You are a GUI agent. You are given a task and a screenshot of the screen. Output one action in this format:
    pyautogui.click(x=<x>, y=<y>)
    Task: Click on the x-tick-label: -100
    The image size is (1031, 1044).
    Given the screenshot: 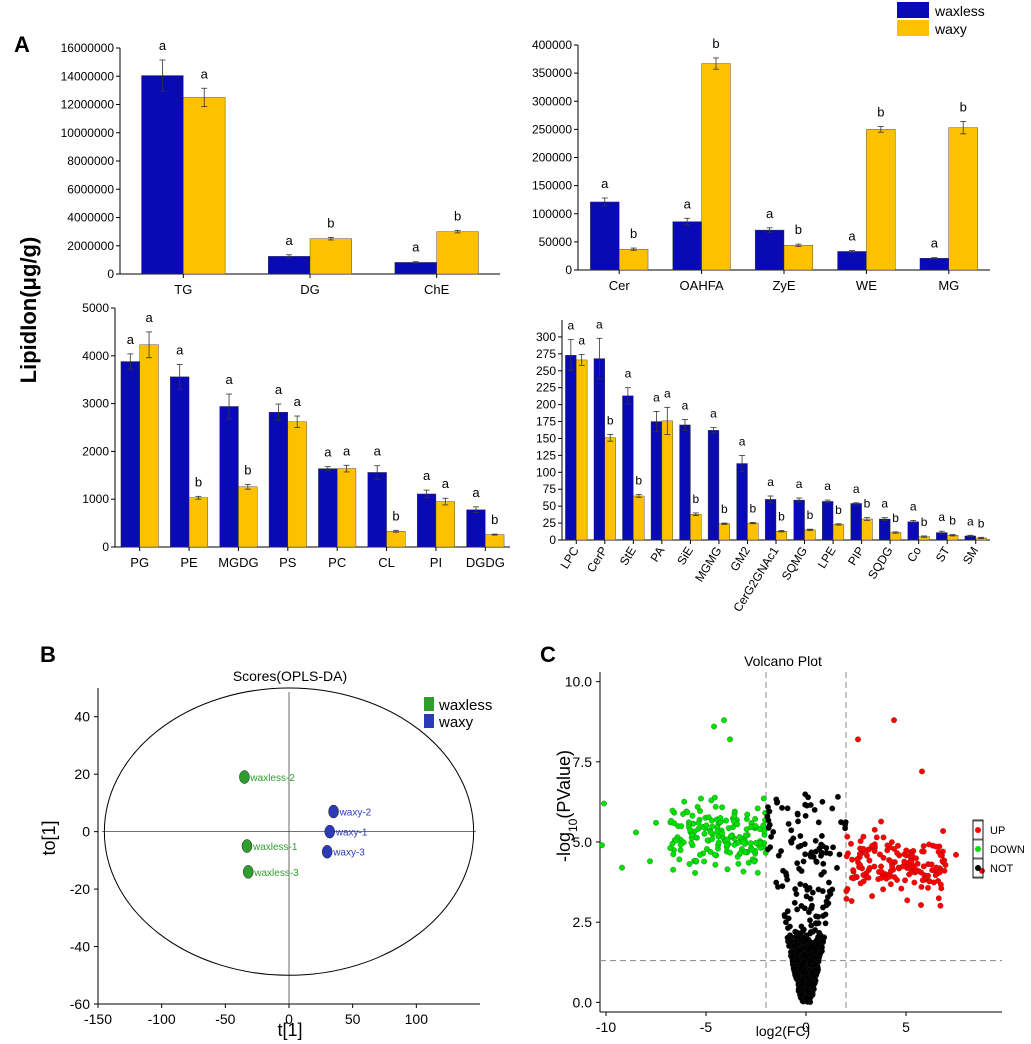 What is the action you would take?
    pyautogui.click(x=162, y=1019)
    